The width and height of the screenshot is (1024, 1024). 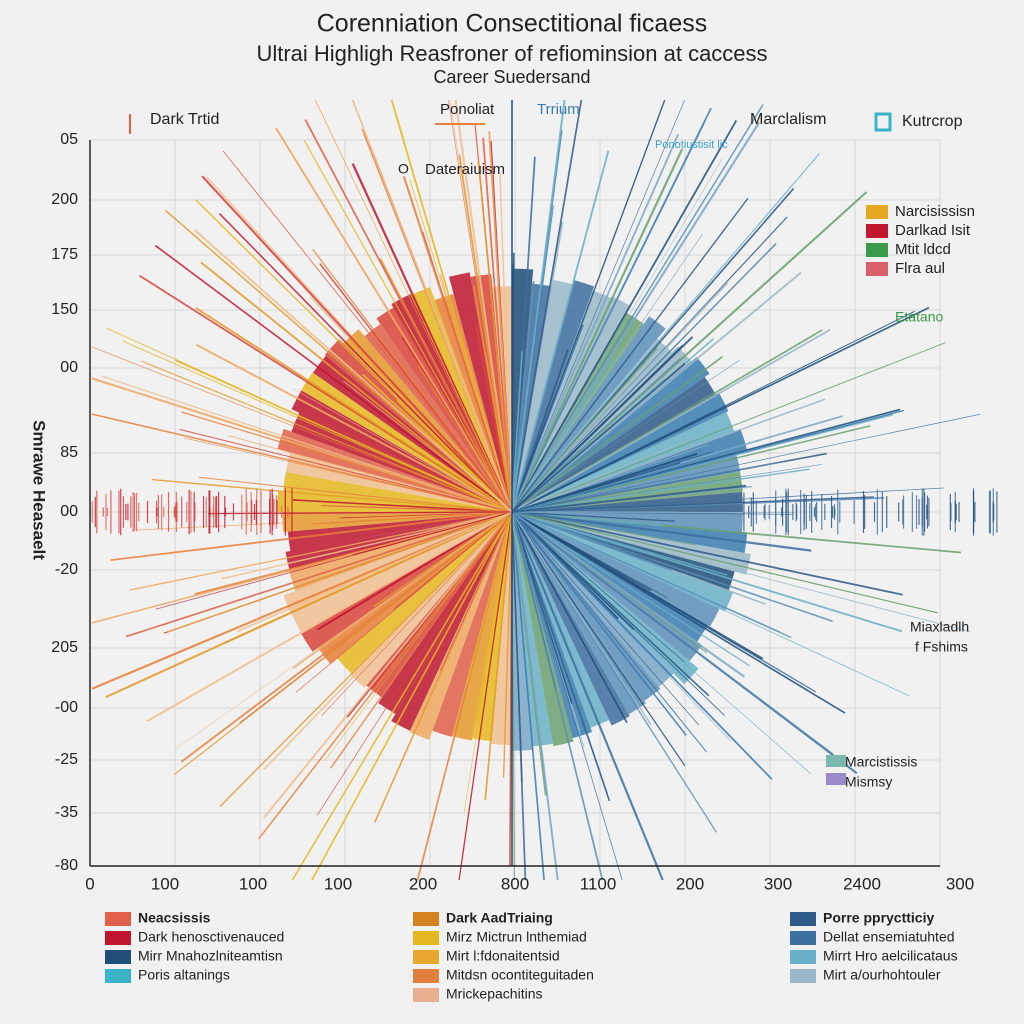 I want to click on legend-label: Dellat ensemiatuhted, so click(x=889, y=937).